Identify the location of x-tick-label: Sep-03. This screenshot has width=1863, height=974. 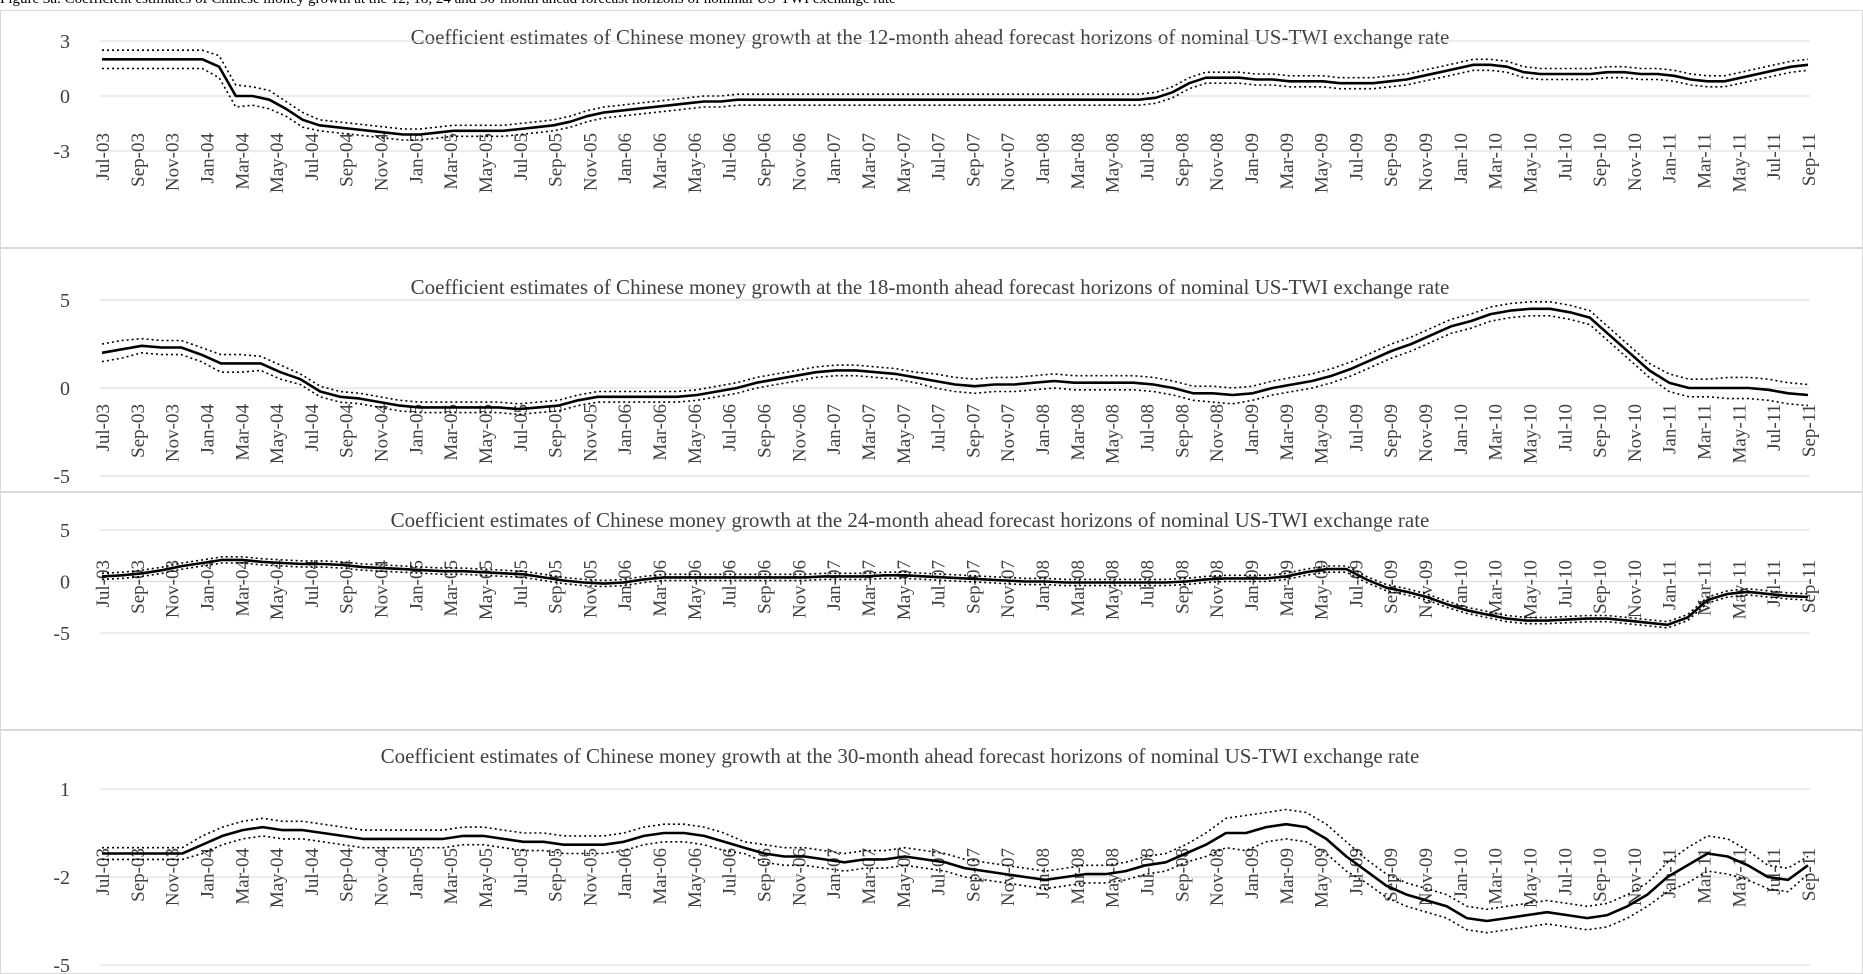
(138, 160).